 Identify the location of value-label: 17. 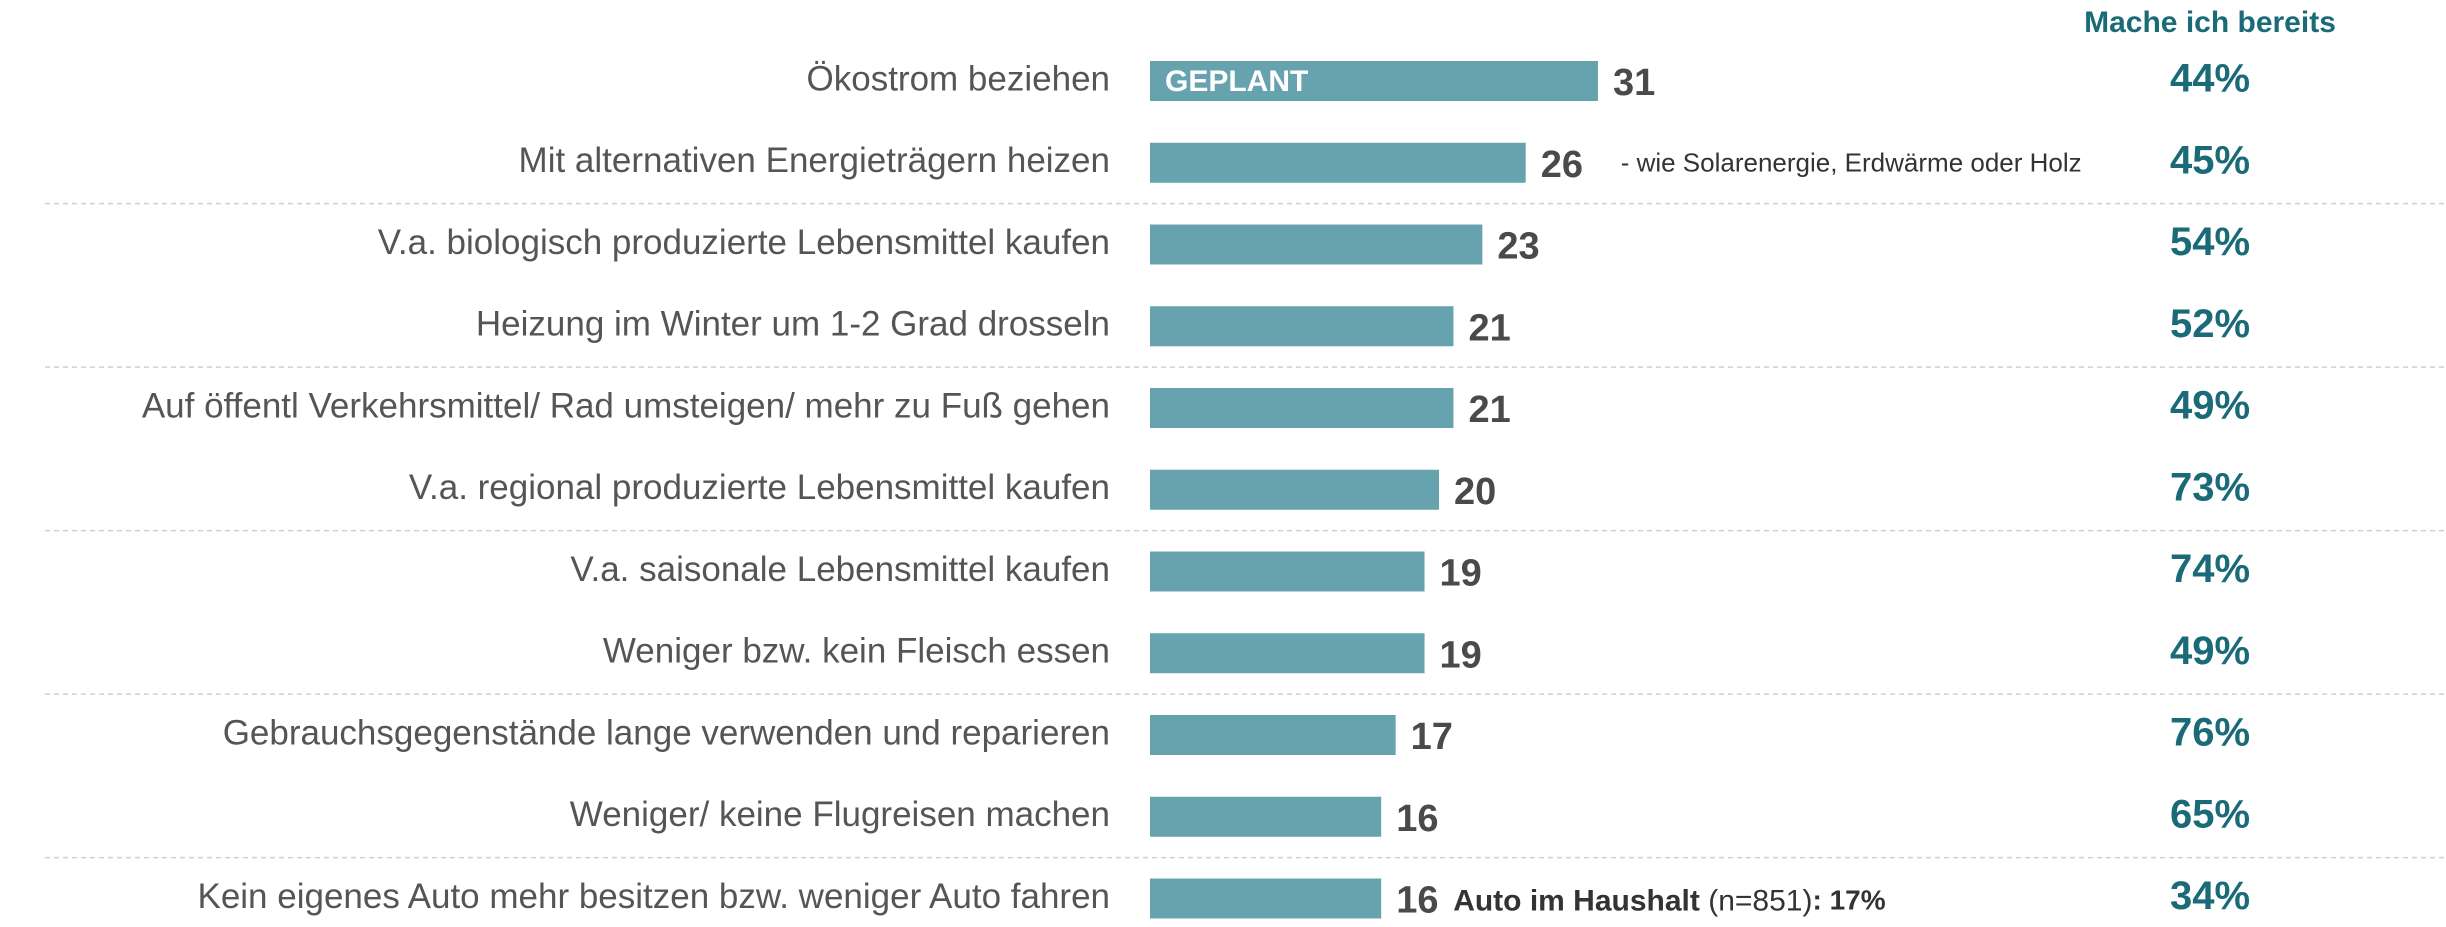
(1432, 737).